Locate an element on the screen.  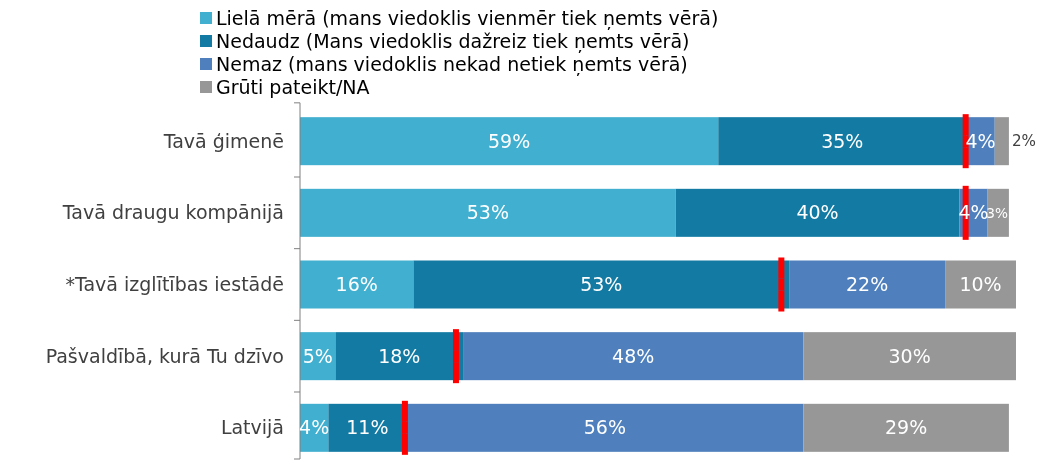
data-label: 4% is located at coordinates (314, 427).